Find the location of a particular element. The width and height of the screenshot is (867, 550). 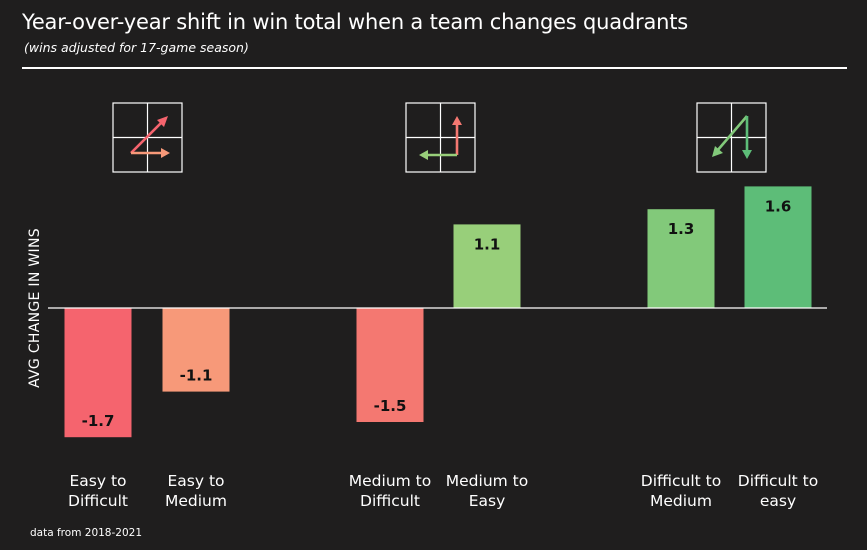

arrow-up-left-and-down-icon is located at coordinates (731, 137).